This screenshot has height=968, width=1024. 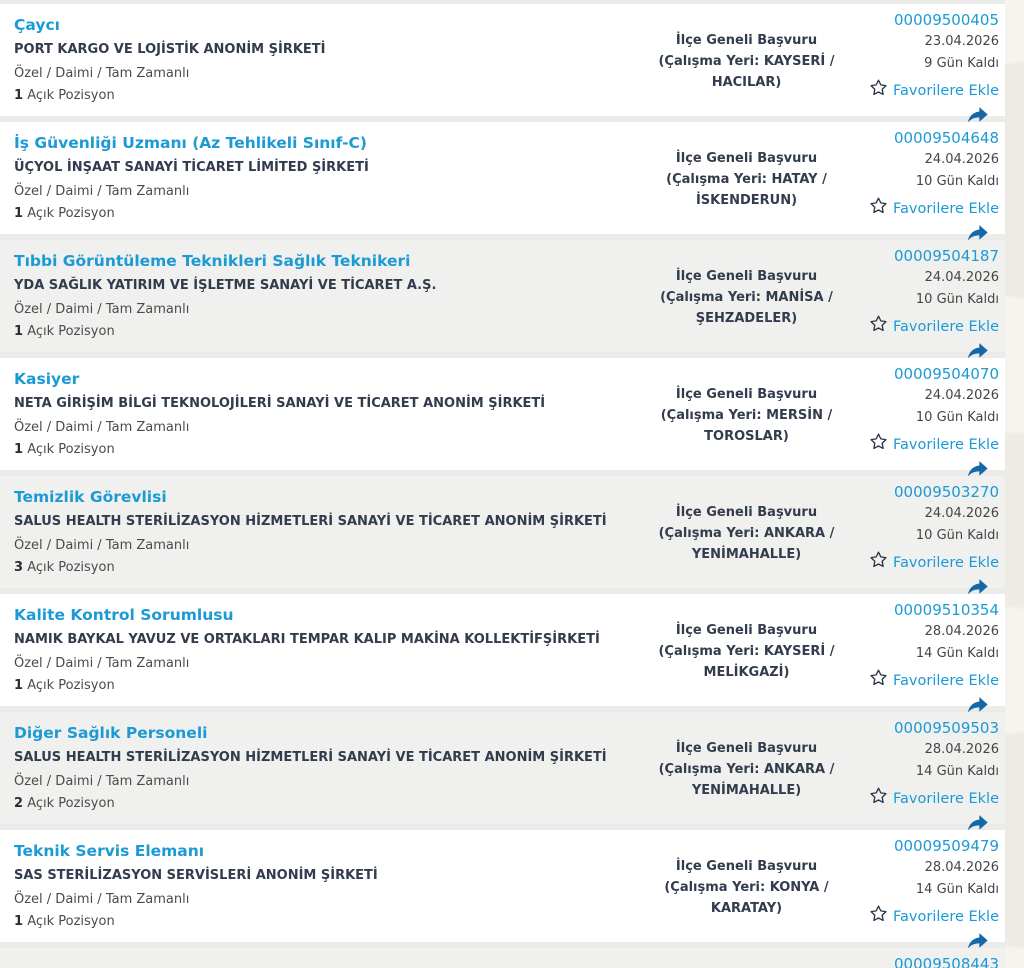 What do you see at coordinates (946, 138) in the screenshot?
I see `job-id-link: 00009504648` at bounding box center [946, 138].